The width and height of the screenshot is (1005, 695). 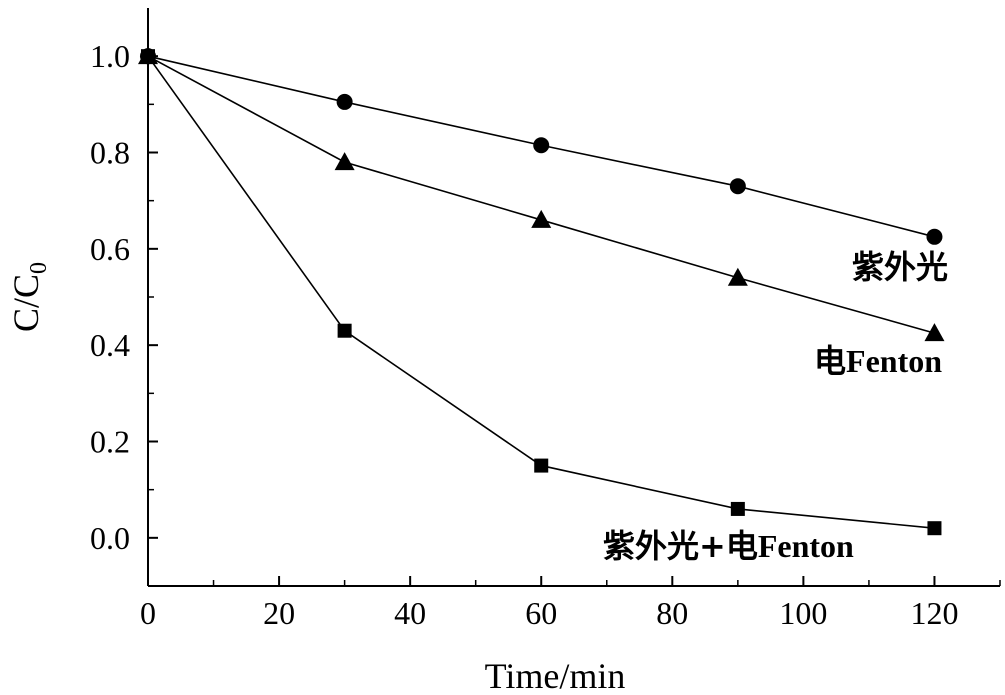 What do you see at coordinates (555, 675) in the screenshot?
I see `x-axis-title: Time/min` at bounding box center [555, 675].